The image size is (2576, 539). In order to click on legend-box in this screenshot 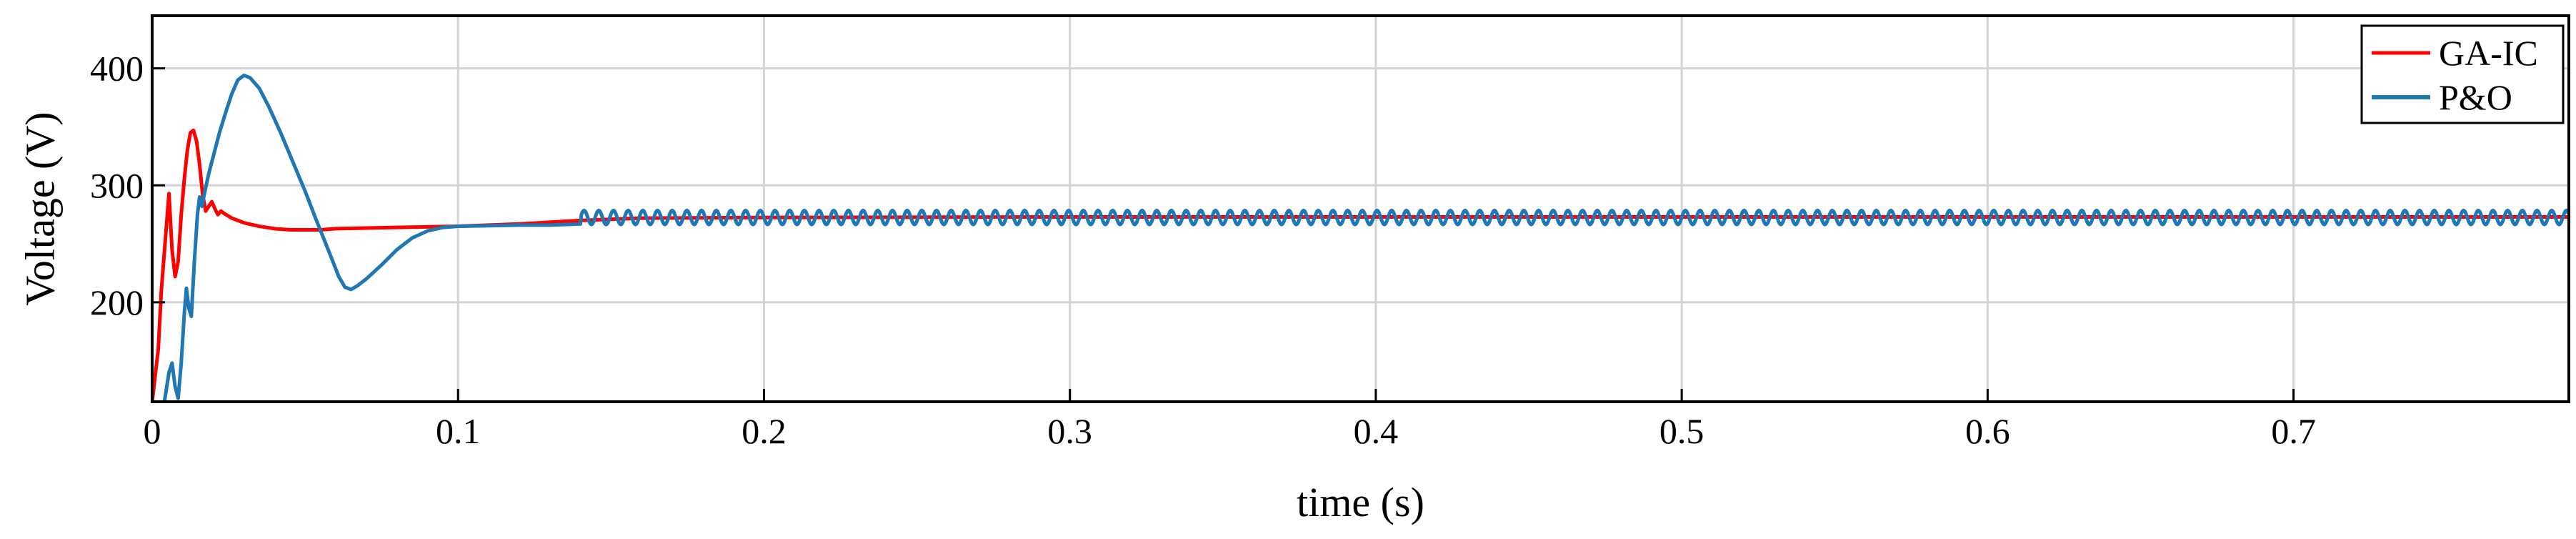, I will do `click(2462, 74)`.